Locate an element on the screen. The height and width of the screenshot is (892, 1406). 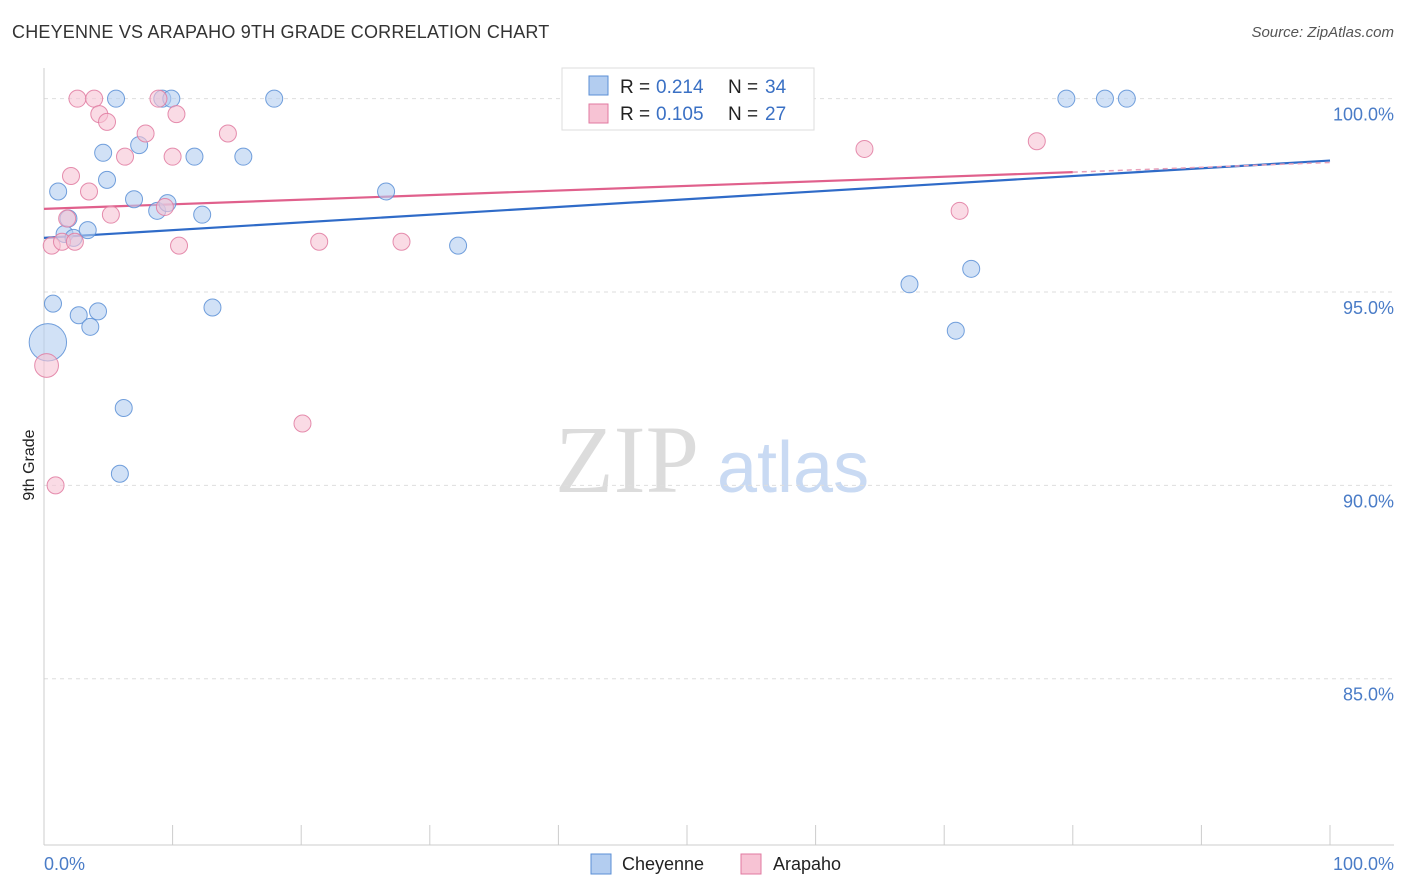
y-tick-label: 95.0% is located at coordinates (1368, 308).